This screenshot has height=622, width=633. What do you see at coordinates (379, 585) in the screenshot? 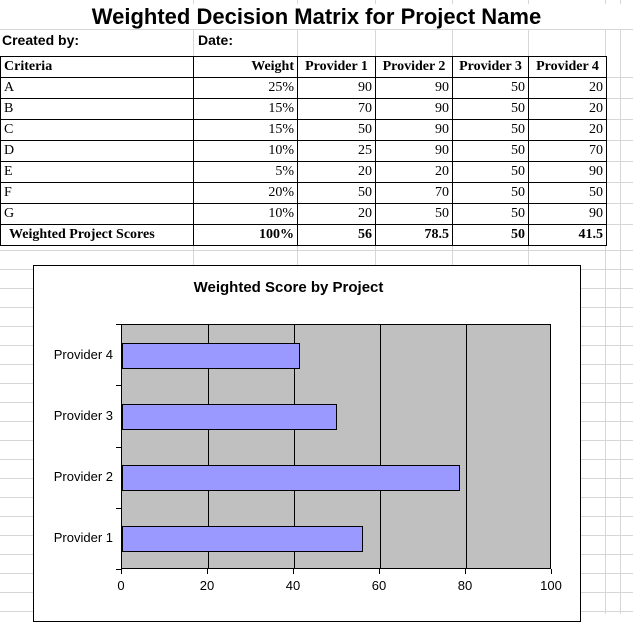
I see `x-tick-label: 60` at bounding box center [379, 585].